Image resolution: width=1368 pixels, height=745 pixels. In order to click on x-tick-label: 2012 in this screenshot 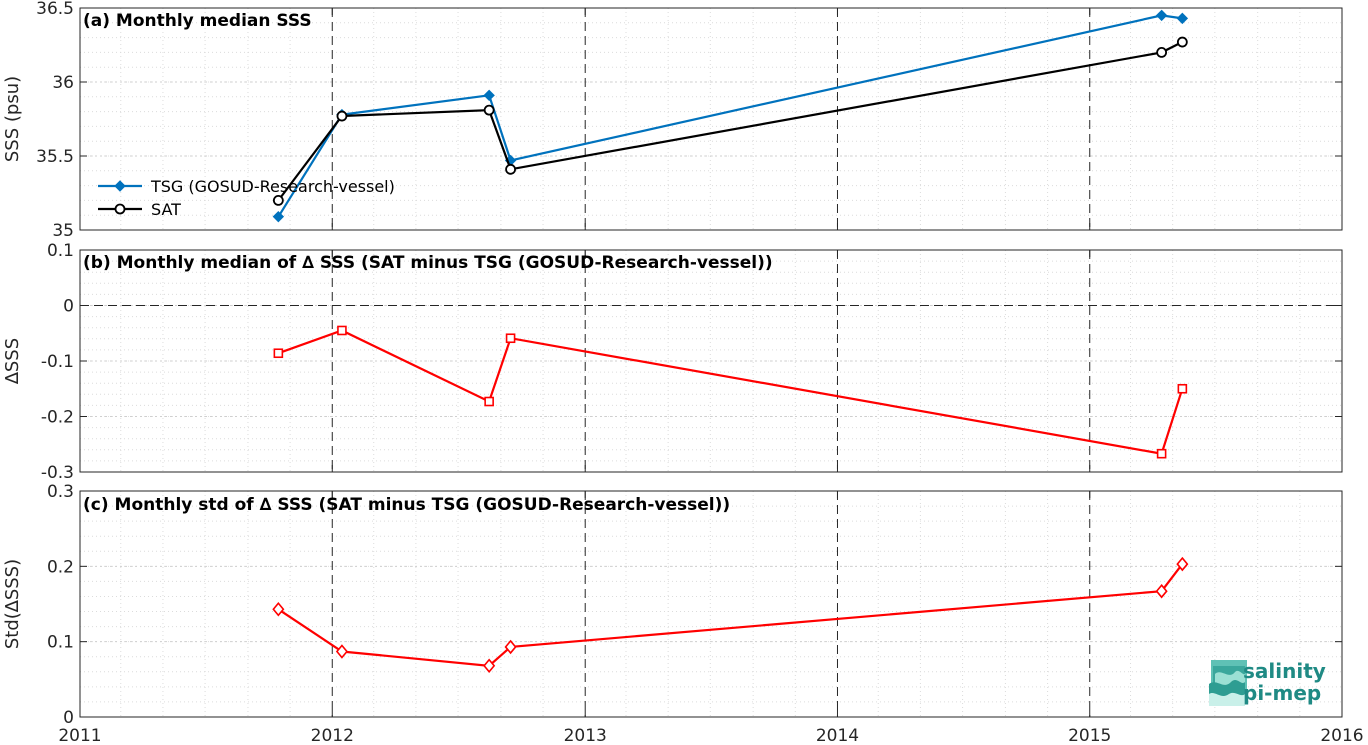, I will do `click(332, 735)`.